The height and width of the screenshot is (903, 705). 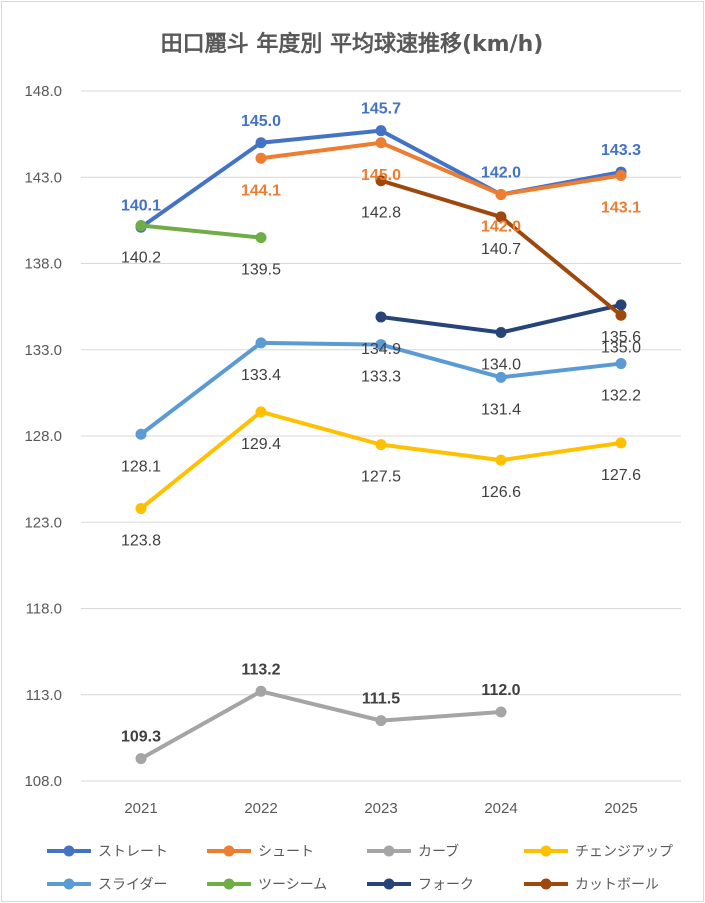 What do you see at coordinates (621, 337) in the screenshot?
I see `data-label: 135.6` at bounding box center [621, 337].